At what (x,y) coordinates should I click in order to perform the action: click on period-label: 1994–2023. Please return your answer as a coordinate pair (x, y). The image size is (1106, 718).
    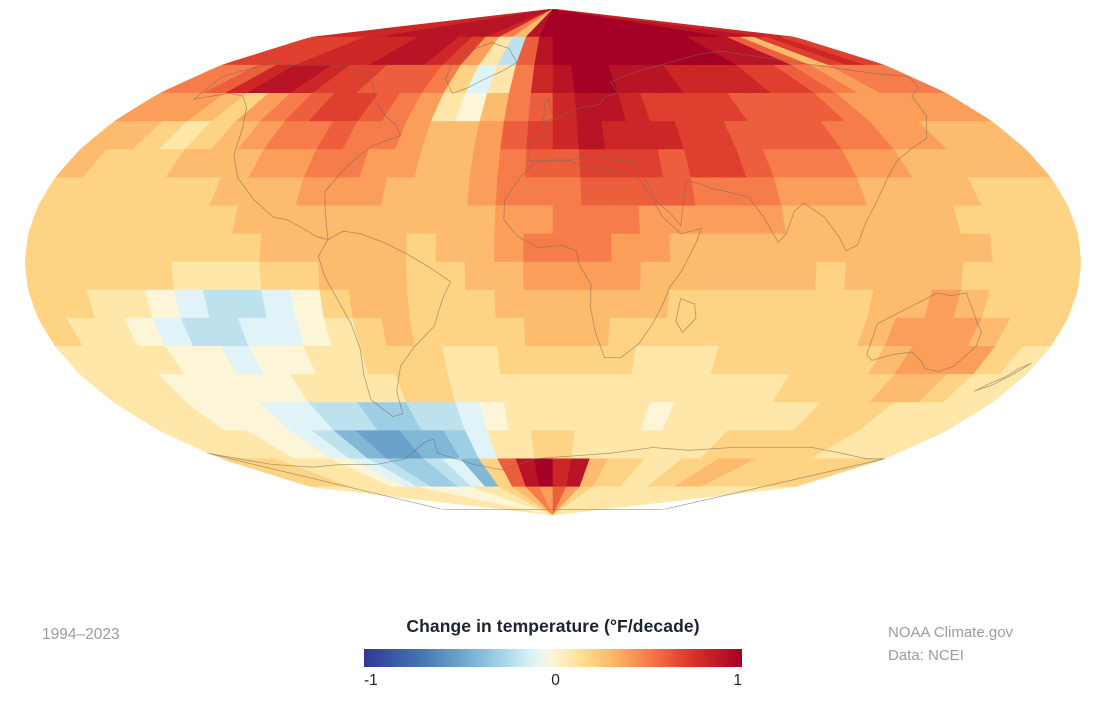
    Looking at the image, I should click on (81, 634).